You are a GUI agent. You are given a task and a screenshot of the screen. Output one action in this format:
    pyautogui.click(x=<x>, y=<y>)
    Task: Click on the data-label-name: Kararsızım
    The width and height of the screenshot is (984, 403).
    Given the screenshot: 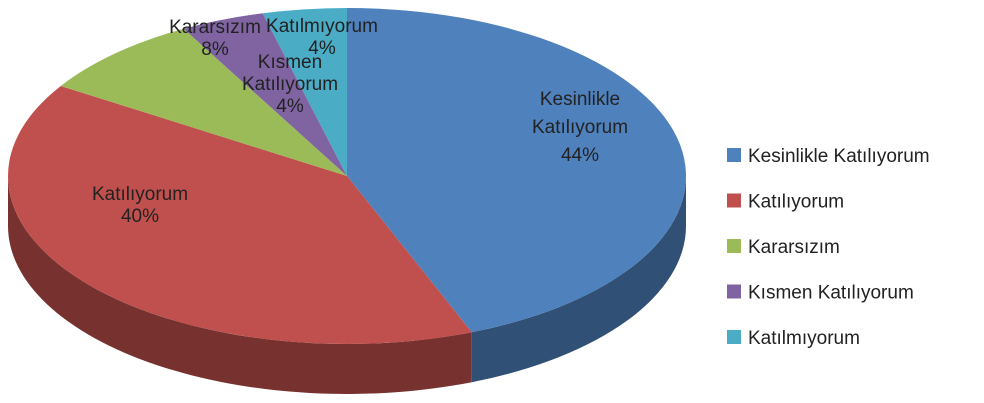 What is the action you would take?
    pyautogui.click(x=215, y=27)
    